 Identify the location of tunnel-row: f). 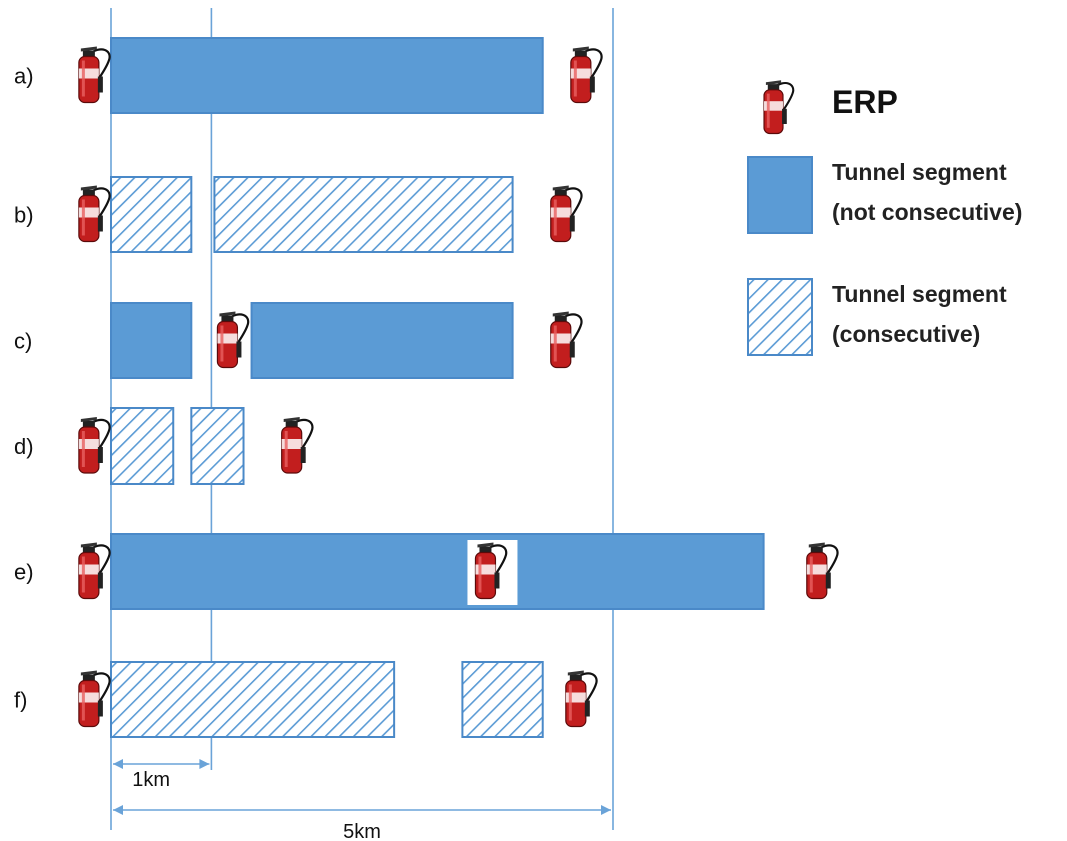
(306, 699).